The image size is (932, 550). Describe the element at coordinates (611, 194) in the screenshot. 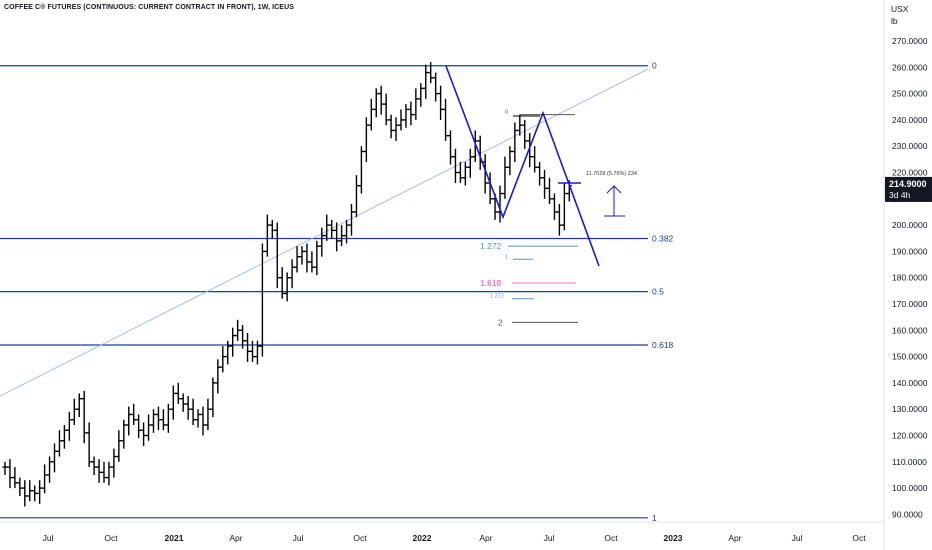

I see `price-range-measure: 11.7029 (5.76%) 234` at that location.